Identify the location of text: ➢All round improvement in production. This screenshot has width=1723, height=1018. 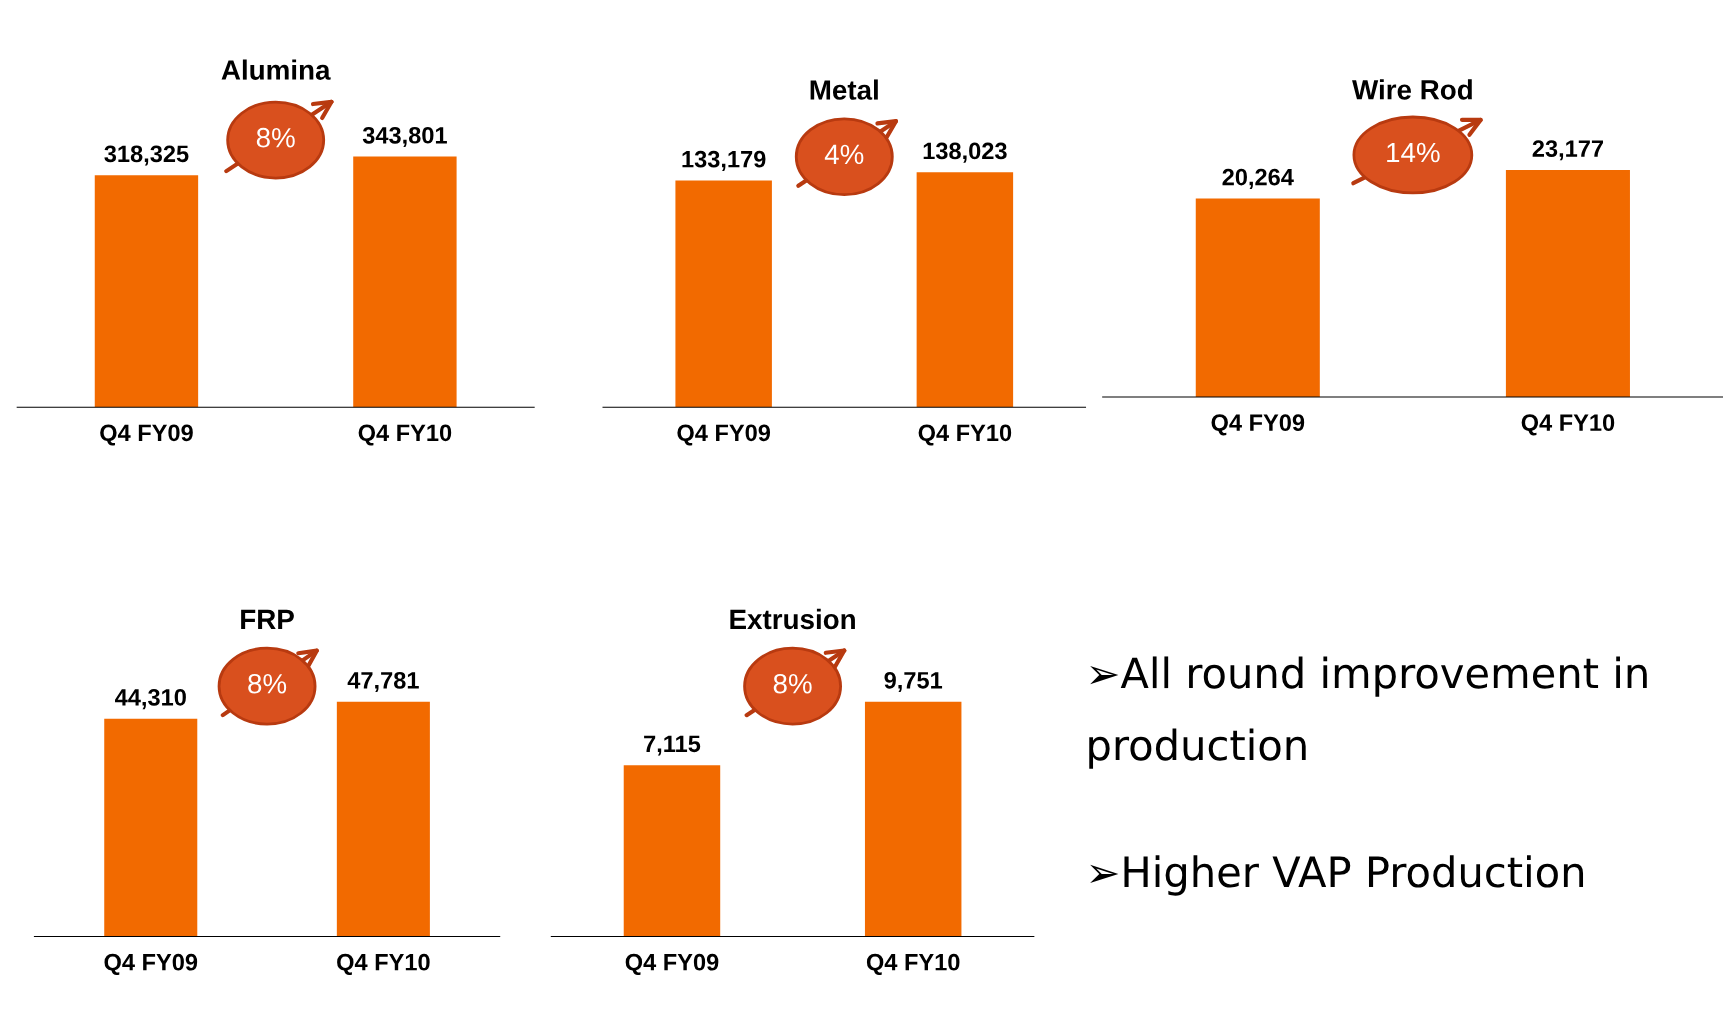
(1368, 712).